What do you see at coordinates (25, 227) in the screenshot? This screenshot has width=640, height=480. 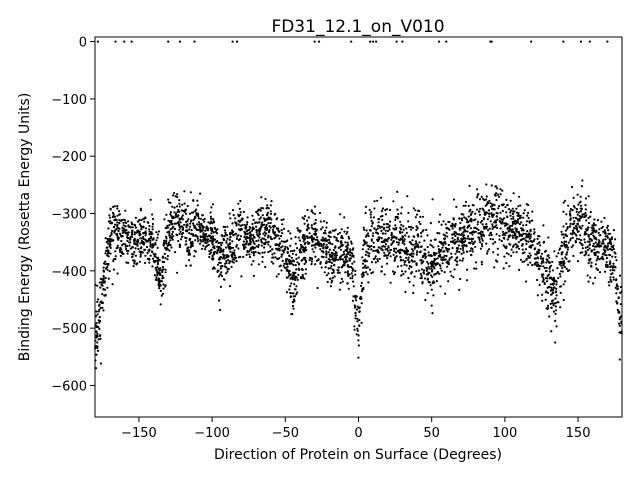 I see `y-axis-label: Binding Energy (Rosetta Energy Units)` at bounding box center [25, 227].